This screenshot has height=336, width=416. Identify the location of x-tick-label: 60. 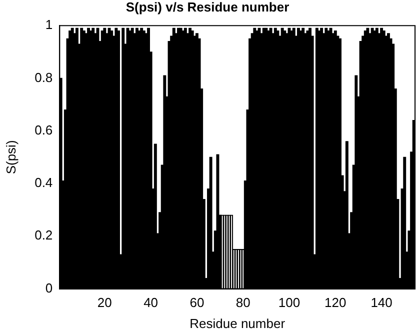
(197, 302).